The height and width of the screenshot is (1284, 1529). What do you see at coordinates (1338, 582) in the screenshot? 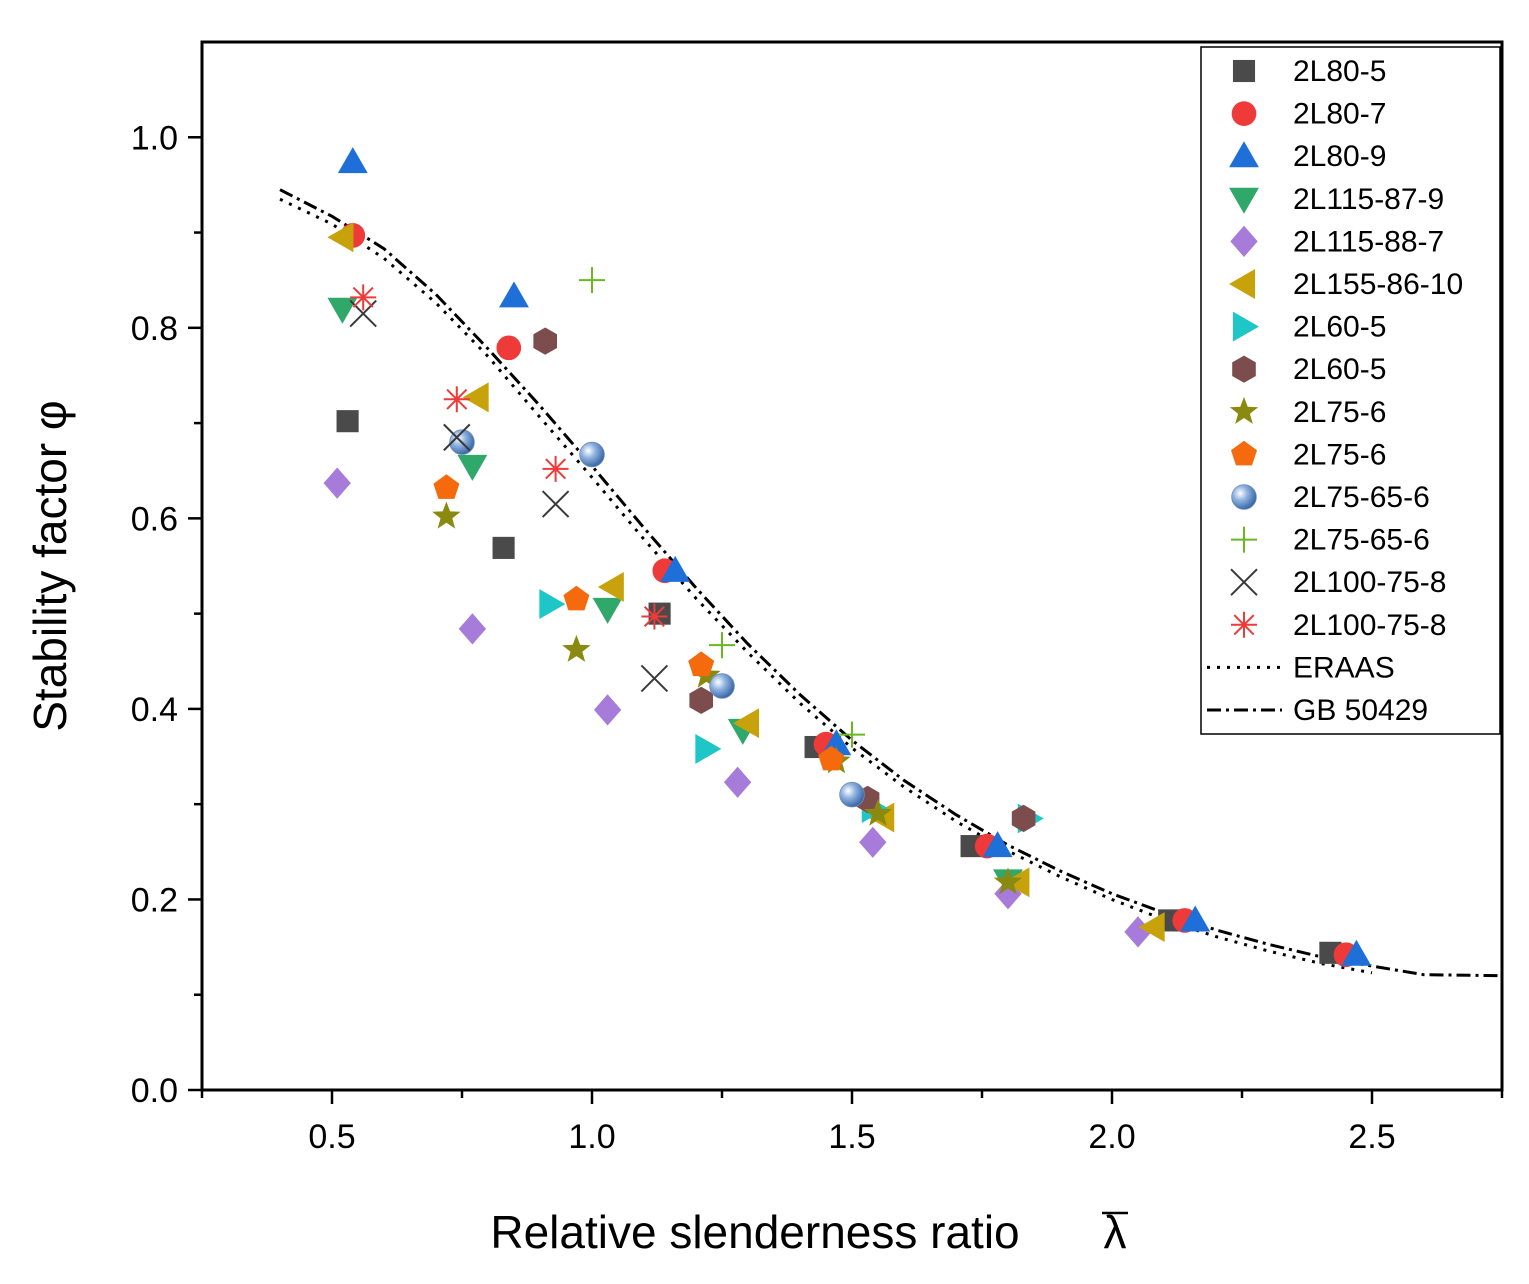
I see `legend-item: 2L100-75-8` at bounding box center [1338, 582].